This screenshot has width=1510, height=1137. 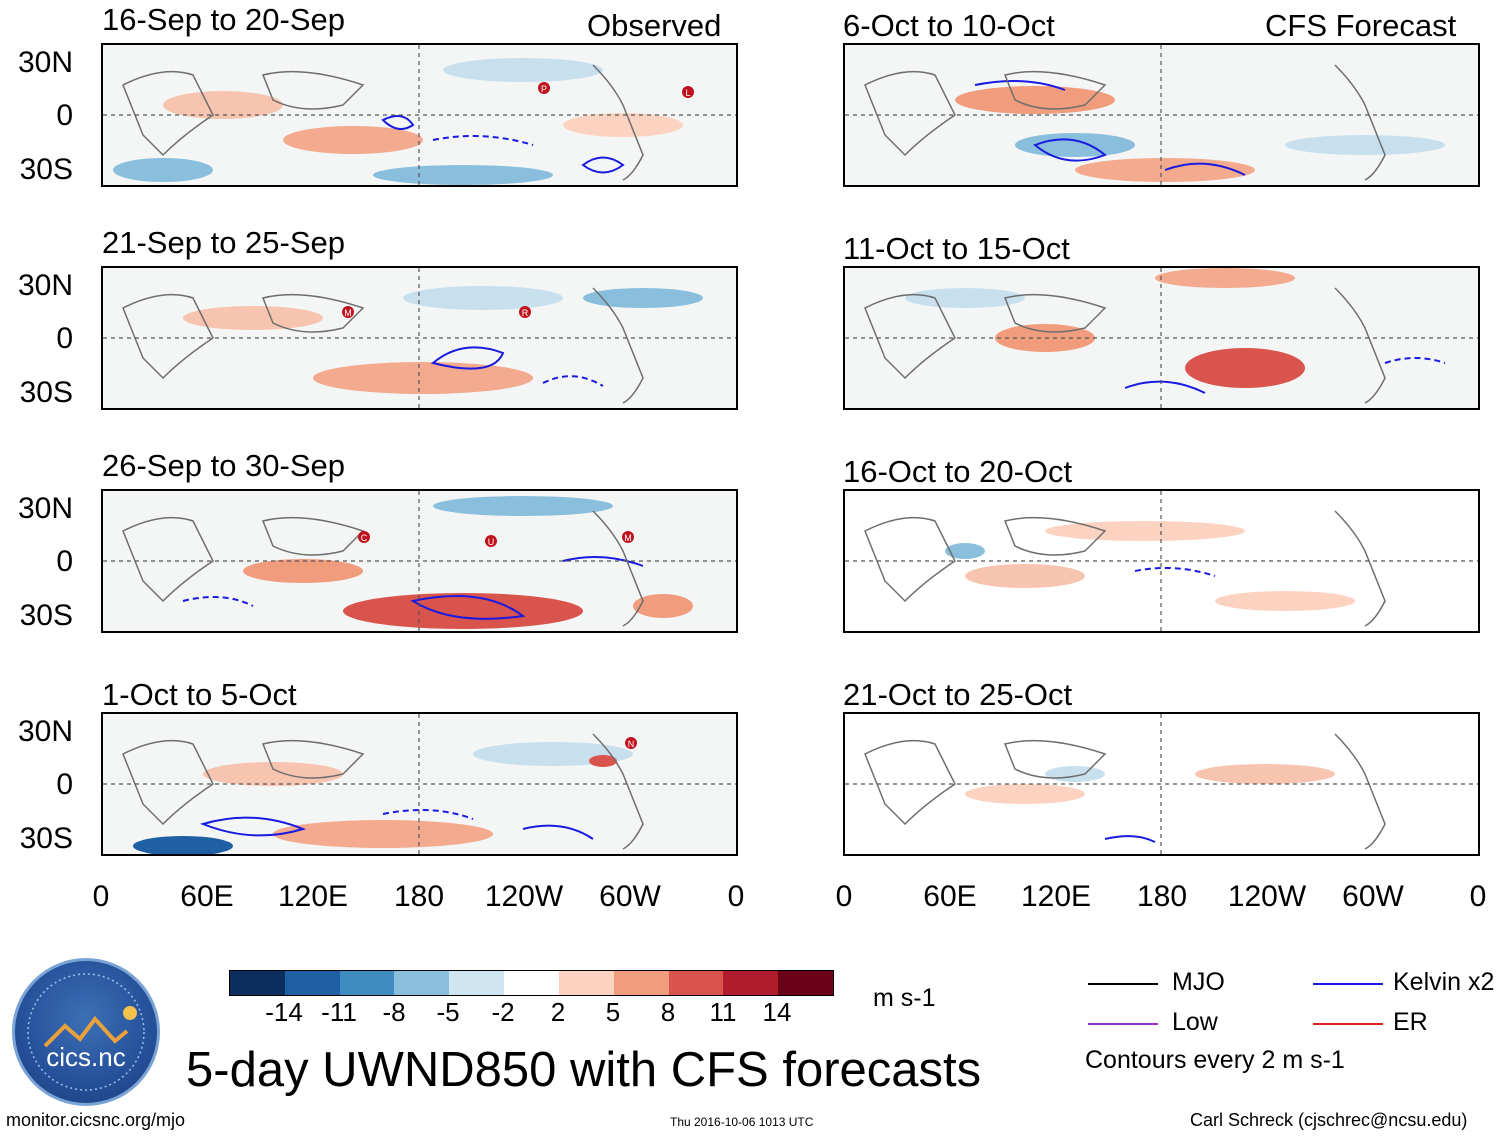 I want to click on map-panel-obs-1: P L, so click(x=419, y=115).